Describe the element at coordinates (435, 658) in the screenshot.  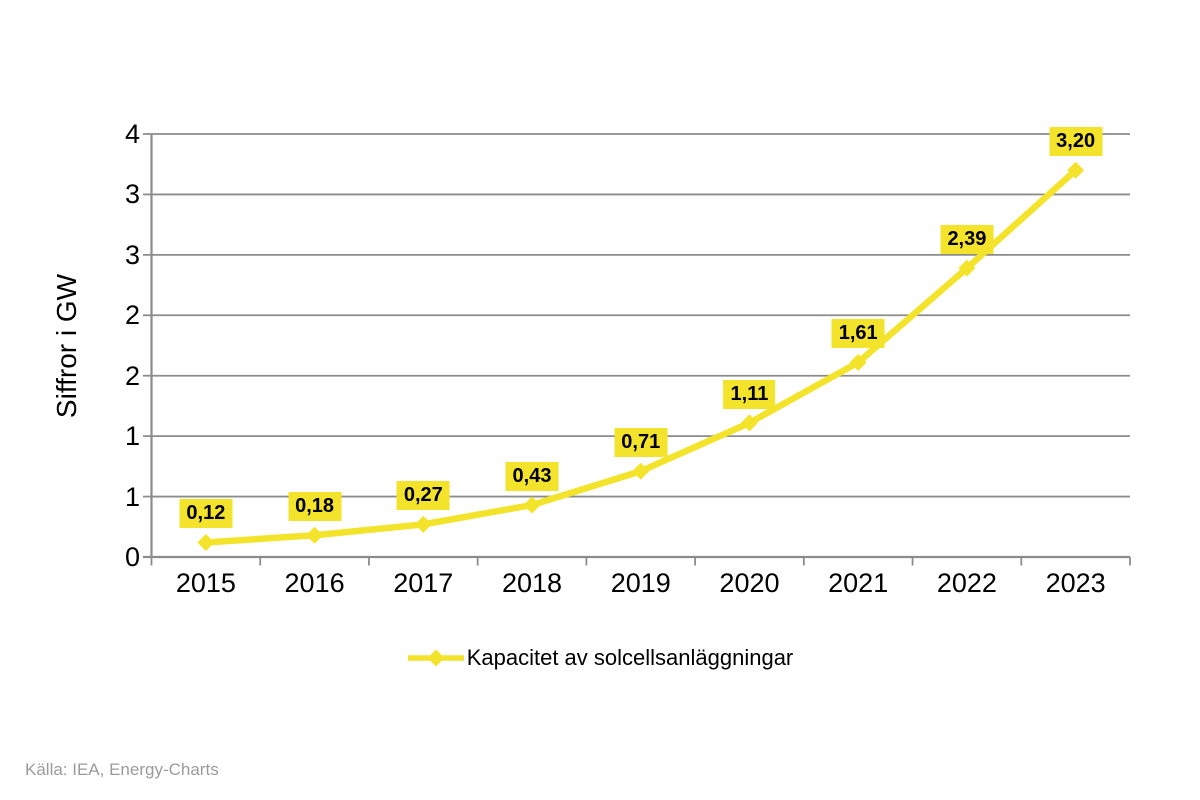
I see `legend-line-marker-icon` at that location.